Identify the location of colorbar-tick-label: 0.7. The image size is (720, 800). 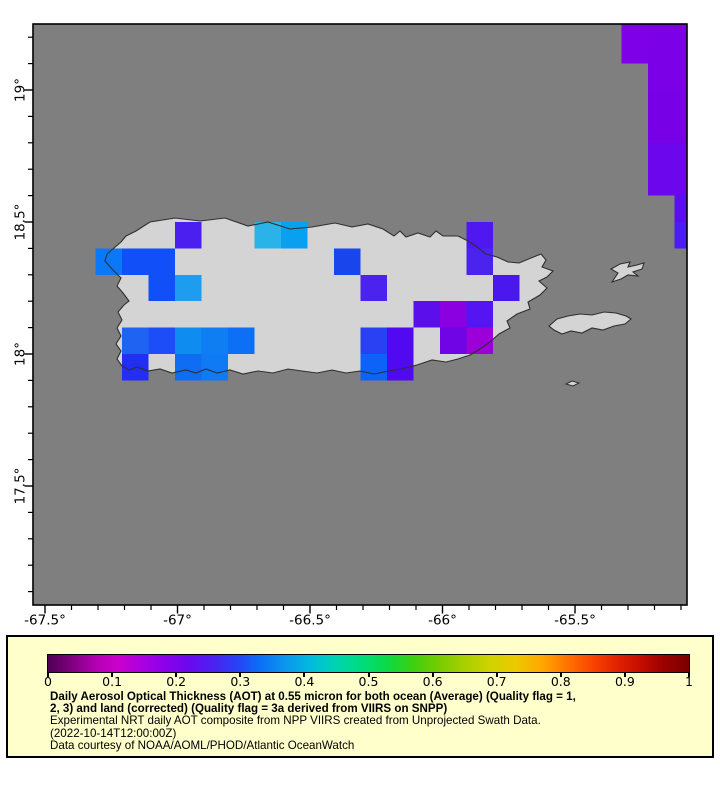
(496, 681).